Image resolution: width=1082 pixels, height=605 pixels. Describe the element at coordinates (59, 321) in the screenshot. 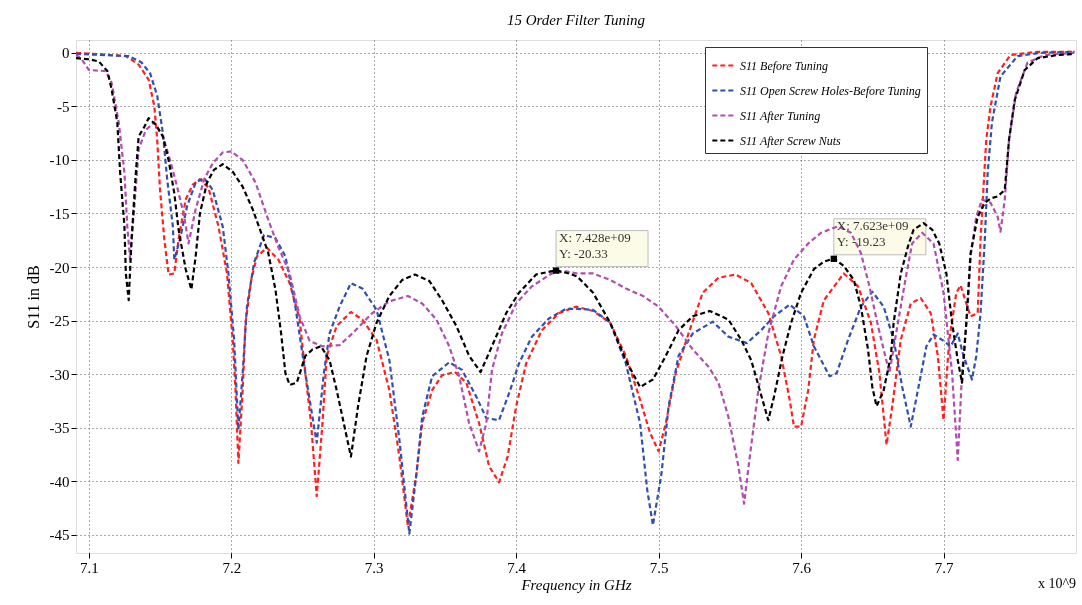

I see `y-tick-label: -25` at that location.